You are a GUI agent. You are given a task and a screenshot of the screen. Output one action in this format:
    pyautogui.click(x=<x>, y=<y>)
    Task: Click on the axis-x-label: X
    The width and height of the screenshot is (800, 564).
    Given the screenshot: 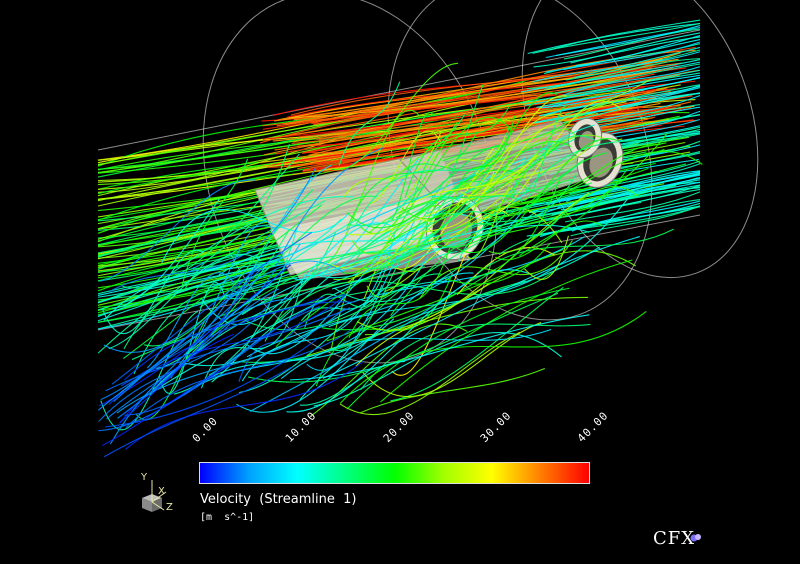 What is the action you would take?
    pyautogui.click(x=161, y=491)
    